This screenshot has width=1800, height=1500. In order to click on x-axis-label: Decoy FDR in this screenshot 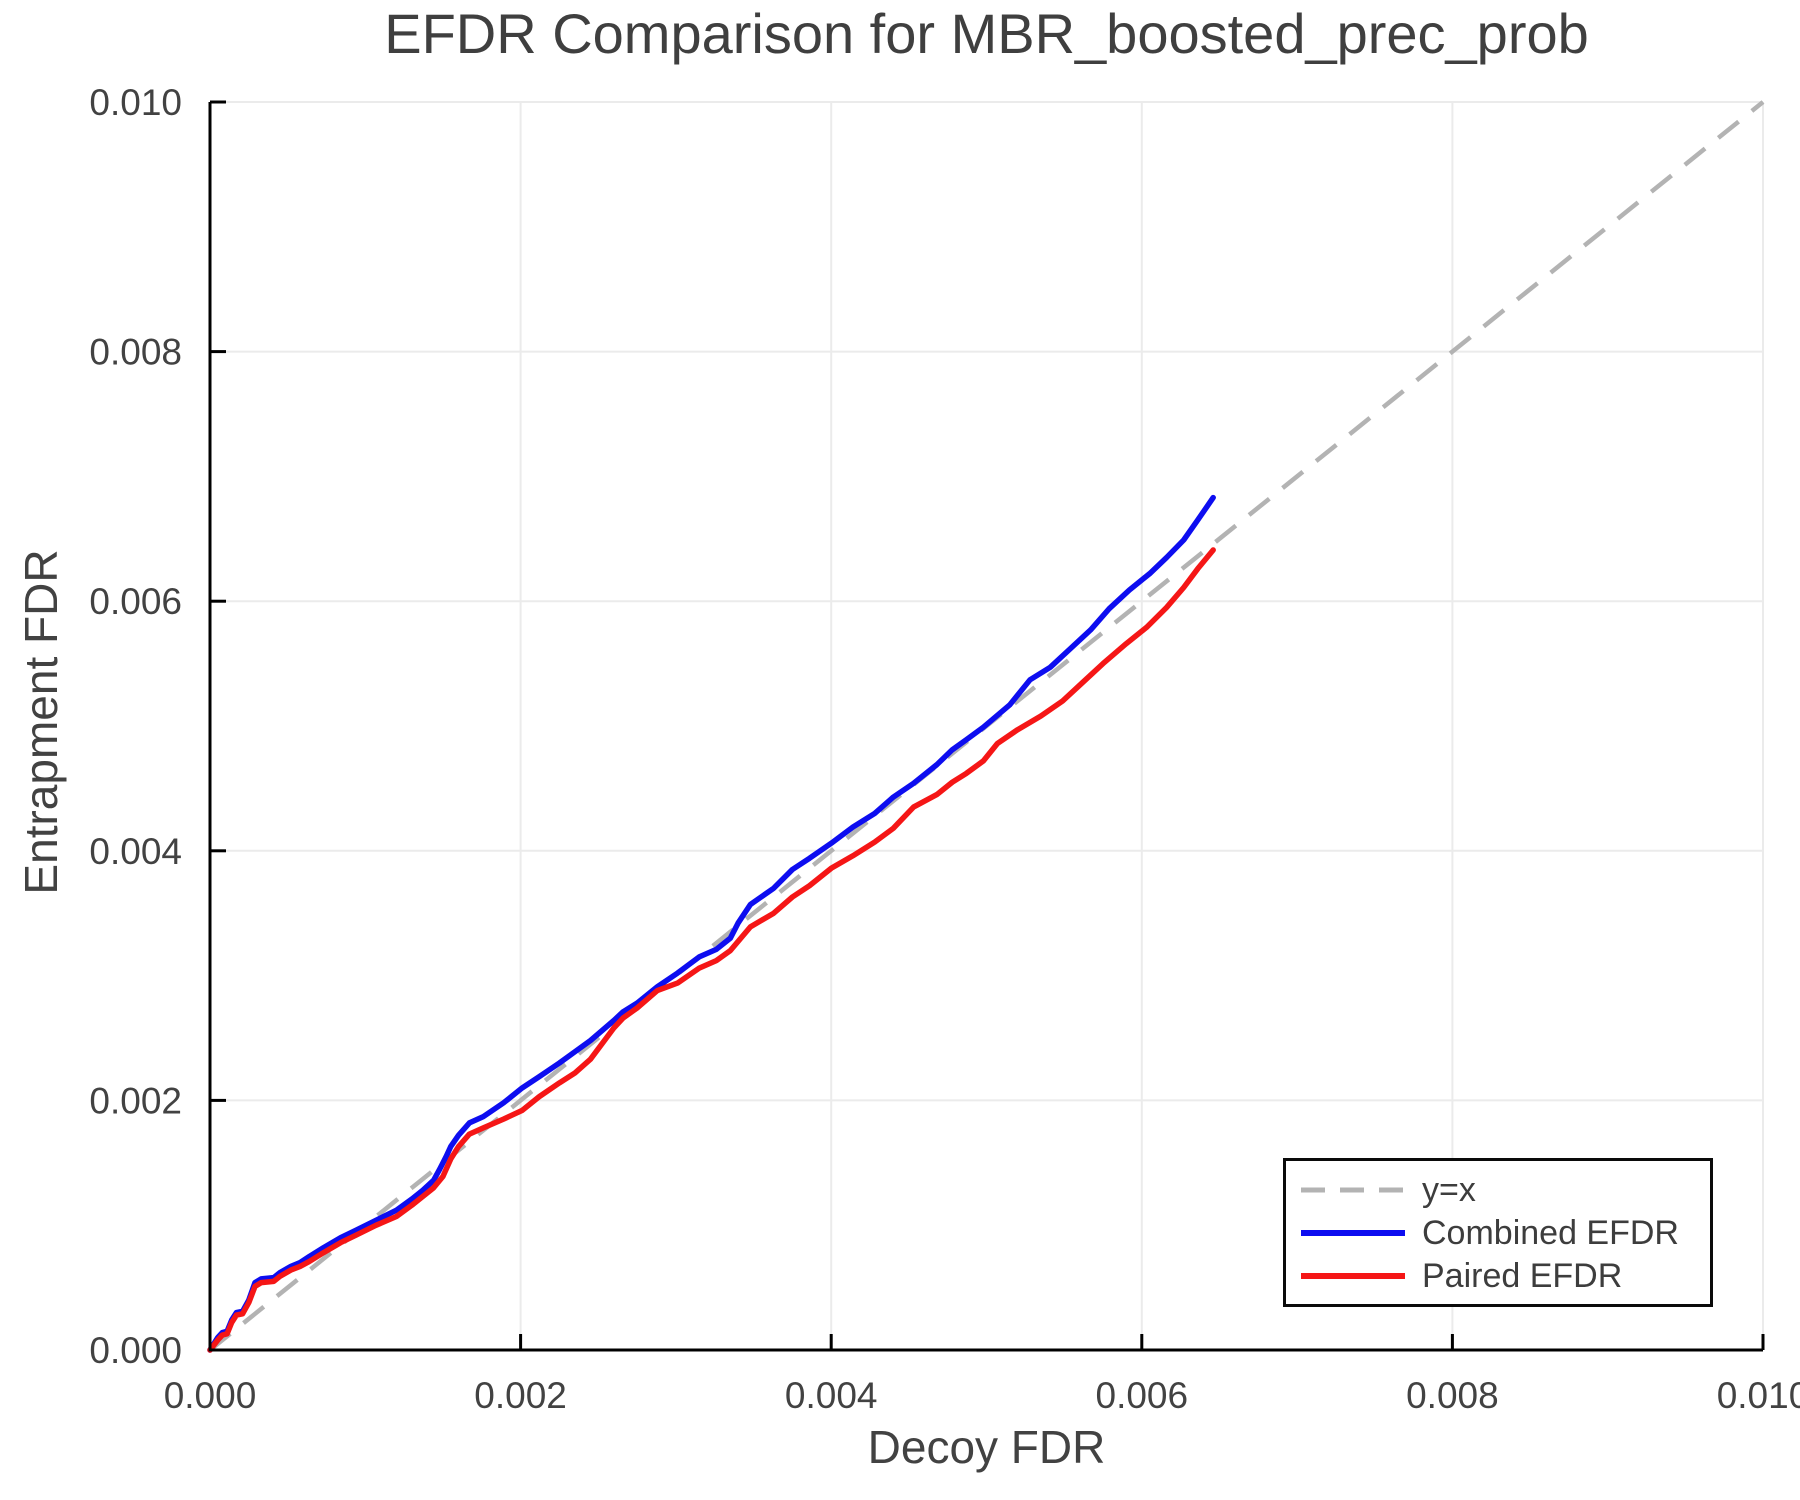, I will do `click(986, 1447)`.